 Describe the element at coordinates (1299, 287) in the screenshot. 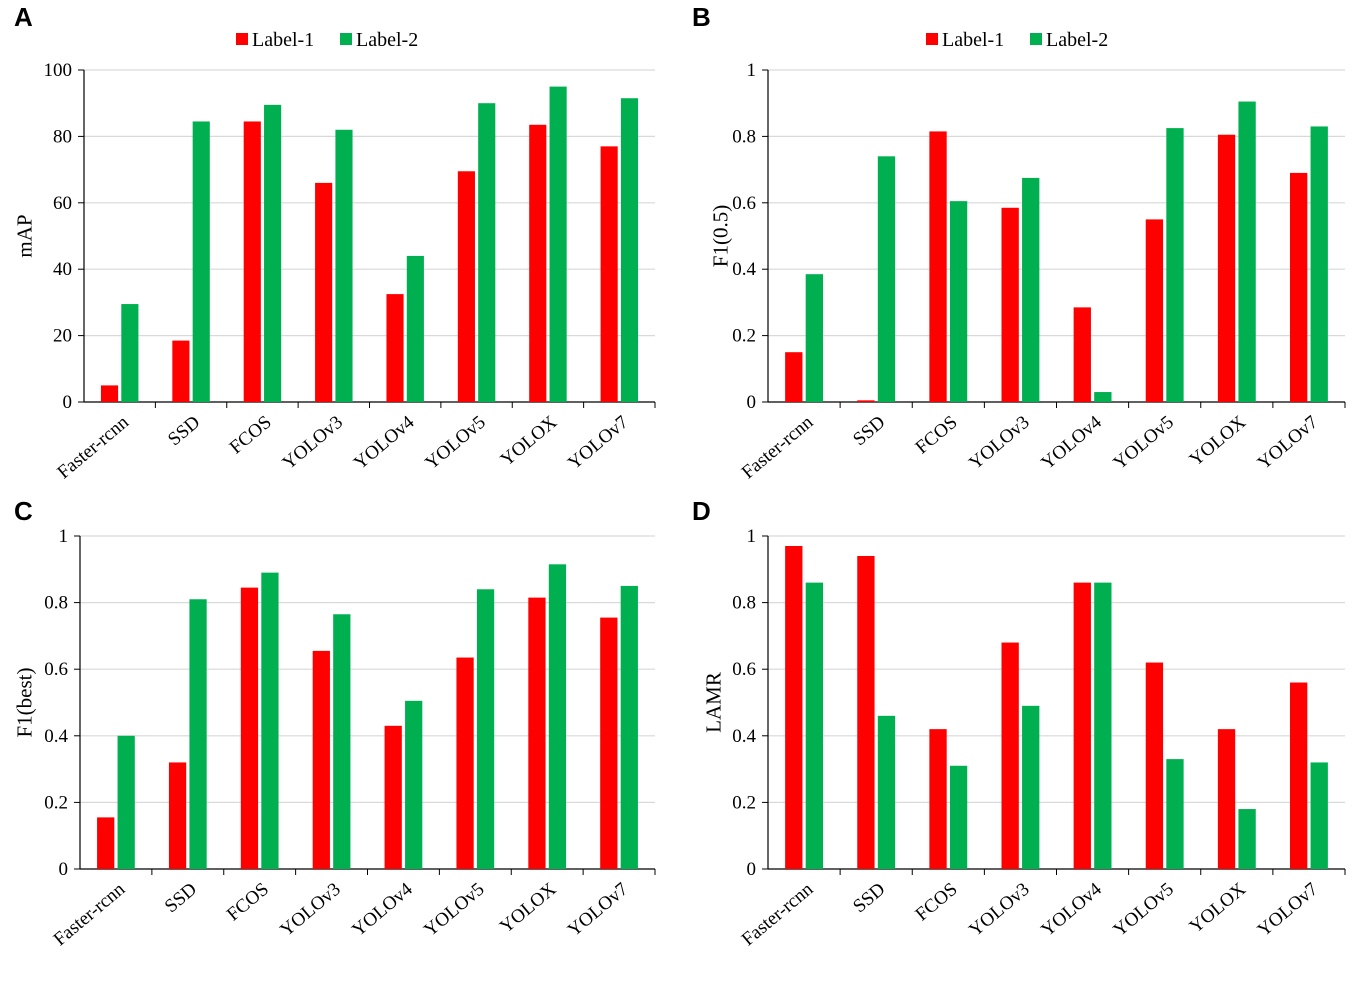

I see `bar-label-1-yolov7` at that location.